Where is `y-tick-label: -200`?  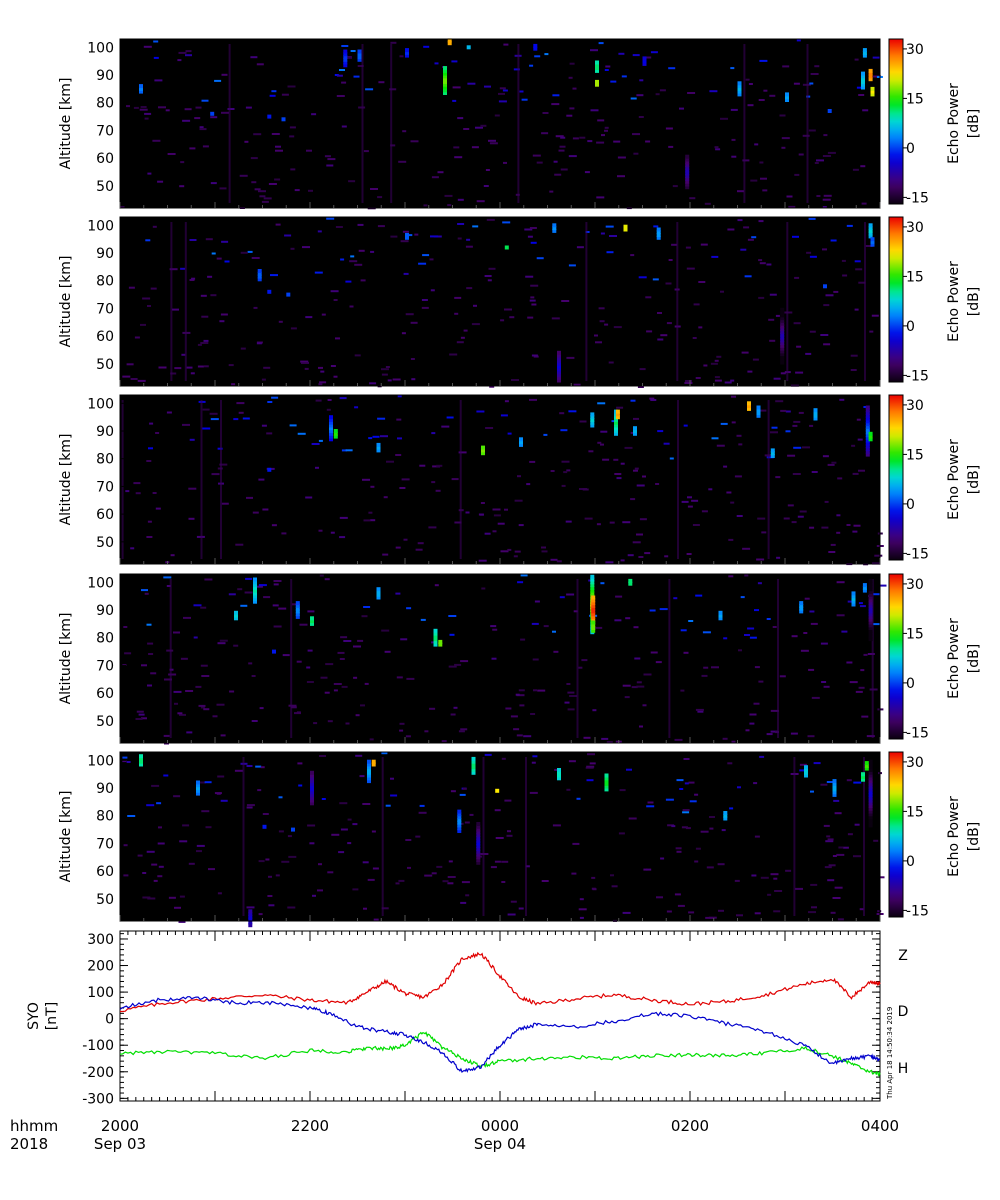
y-tick-label: -200 is located at coordinates (98, 1073).